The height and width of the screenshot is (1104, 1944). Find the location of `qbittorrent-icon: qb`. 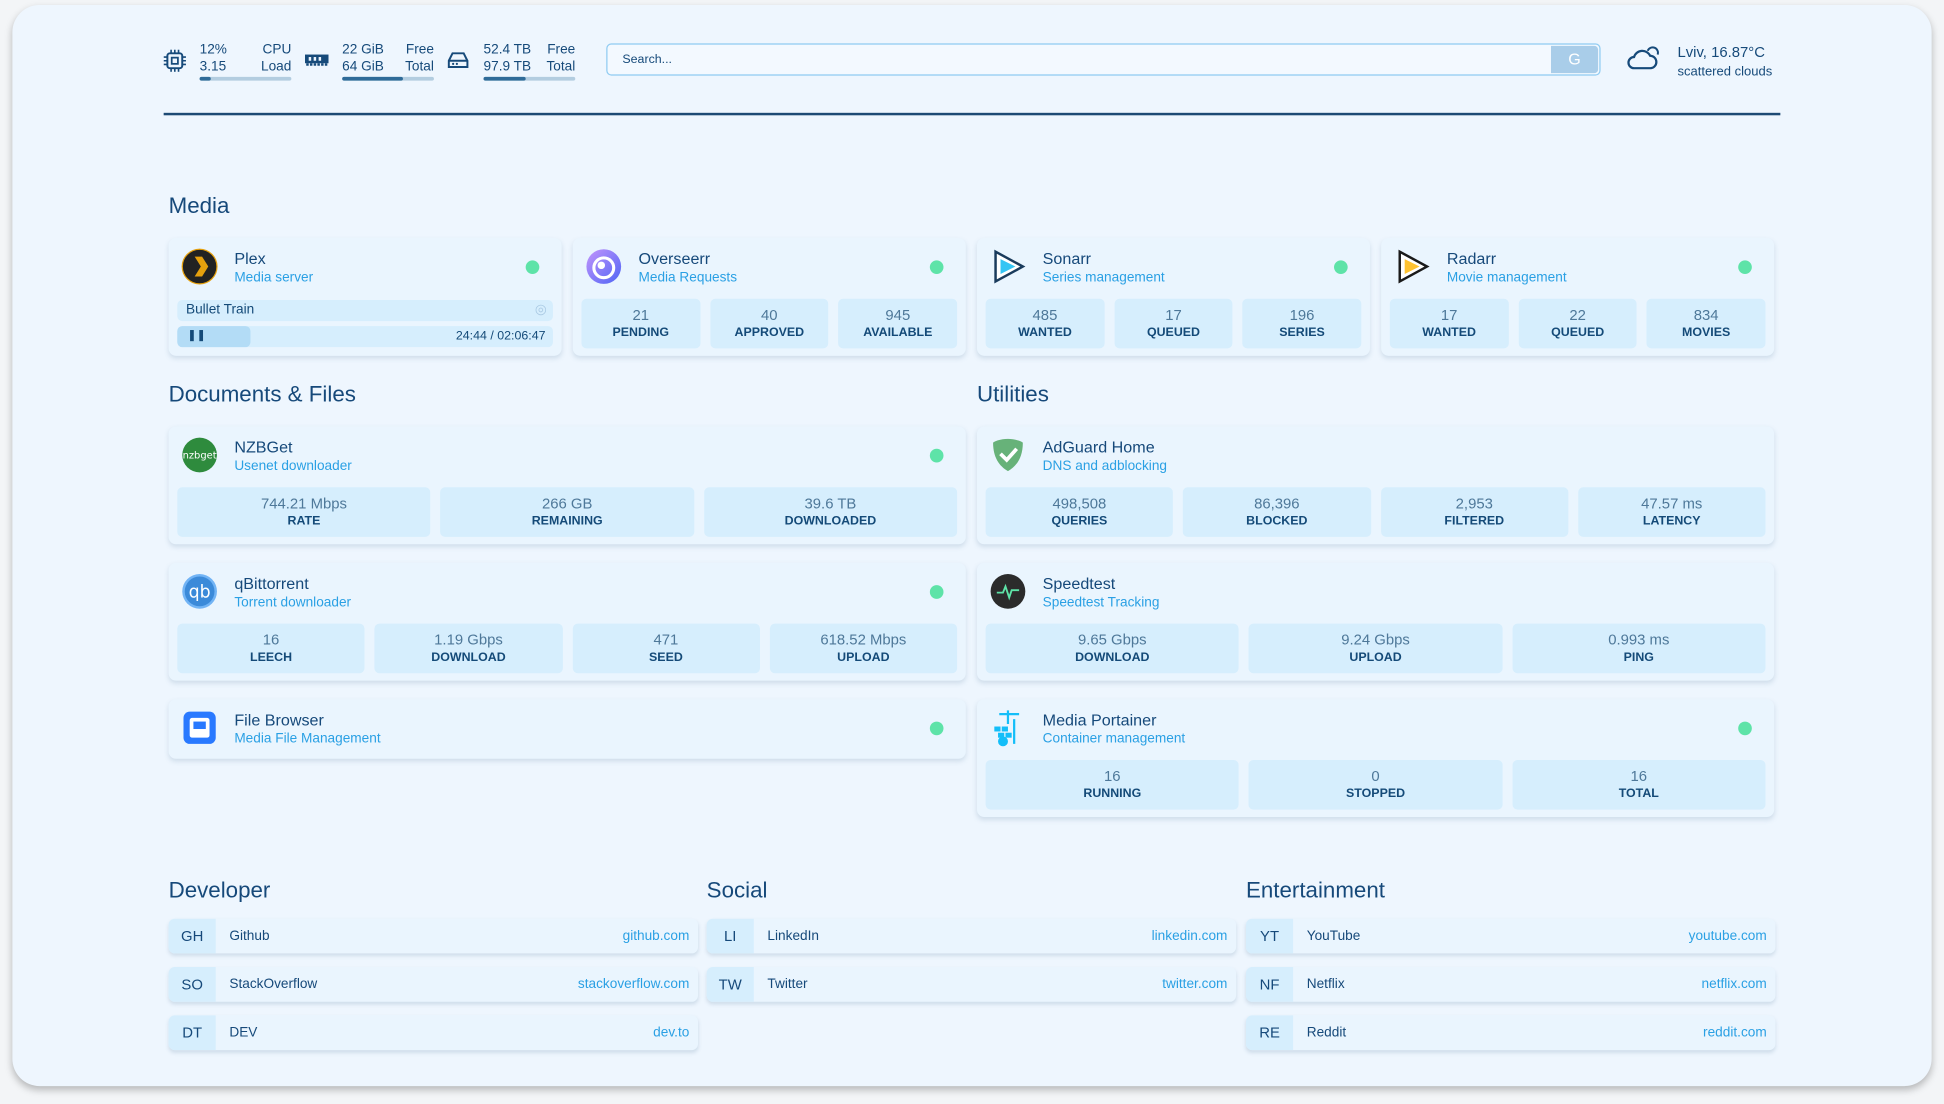

qbittorrent-icon: qb is located at coordinates (199, 591).